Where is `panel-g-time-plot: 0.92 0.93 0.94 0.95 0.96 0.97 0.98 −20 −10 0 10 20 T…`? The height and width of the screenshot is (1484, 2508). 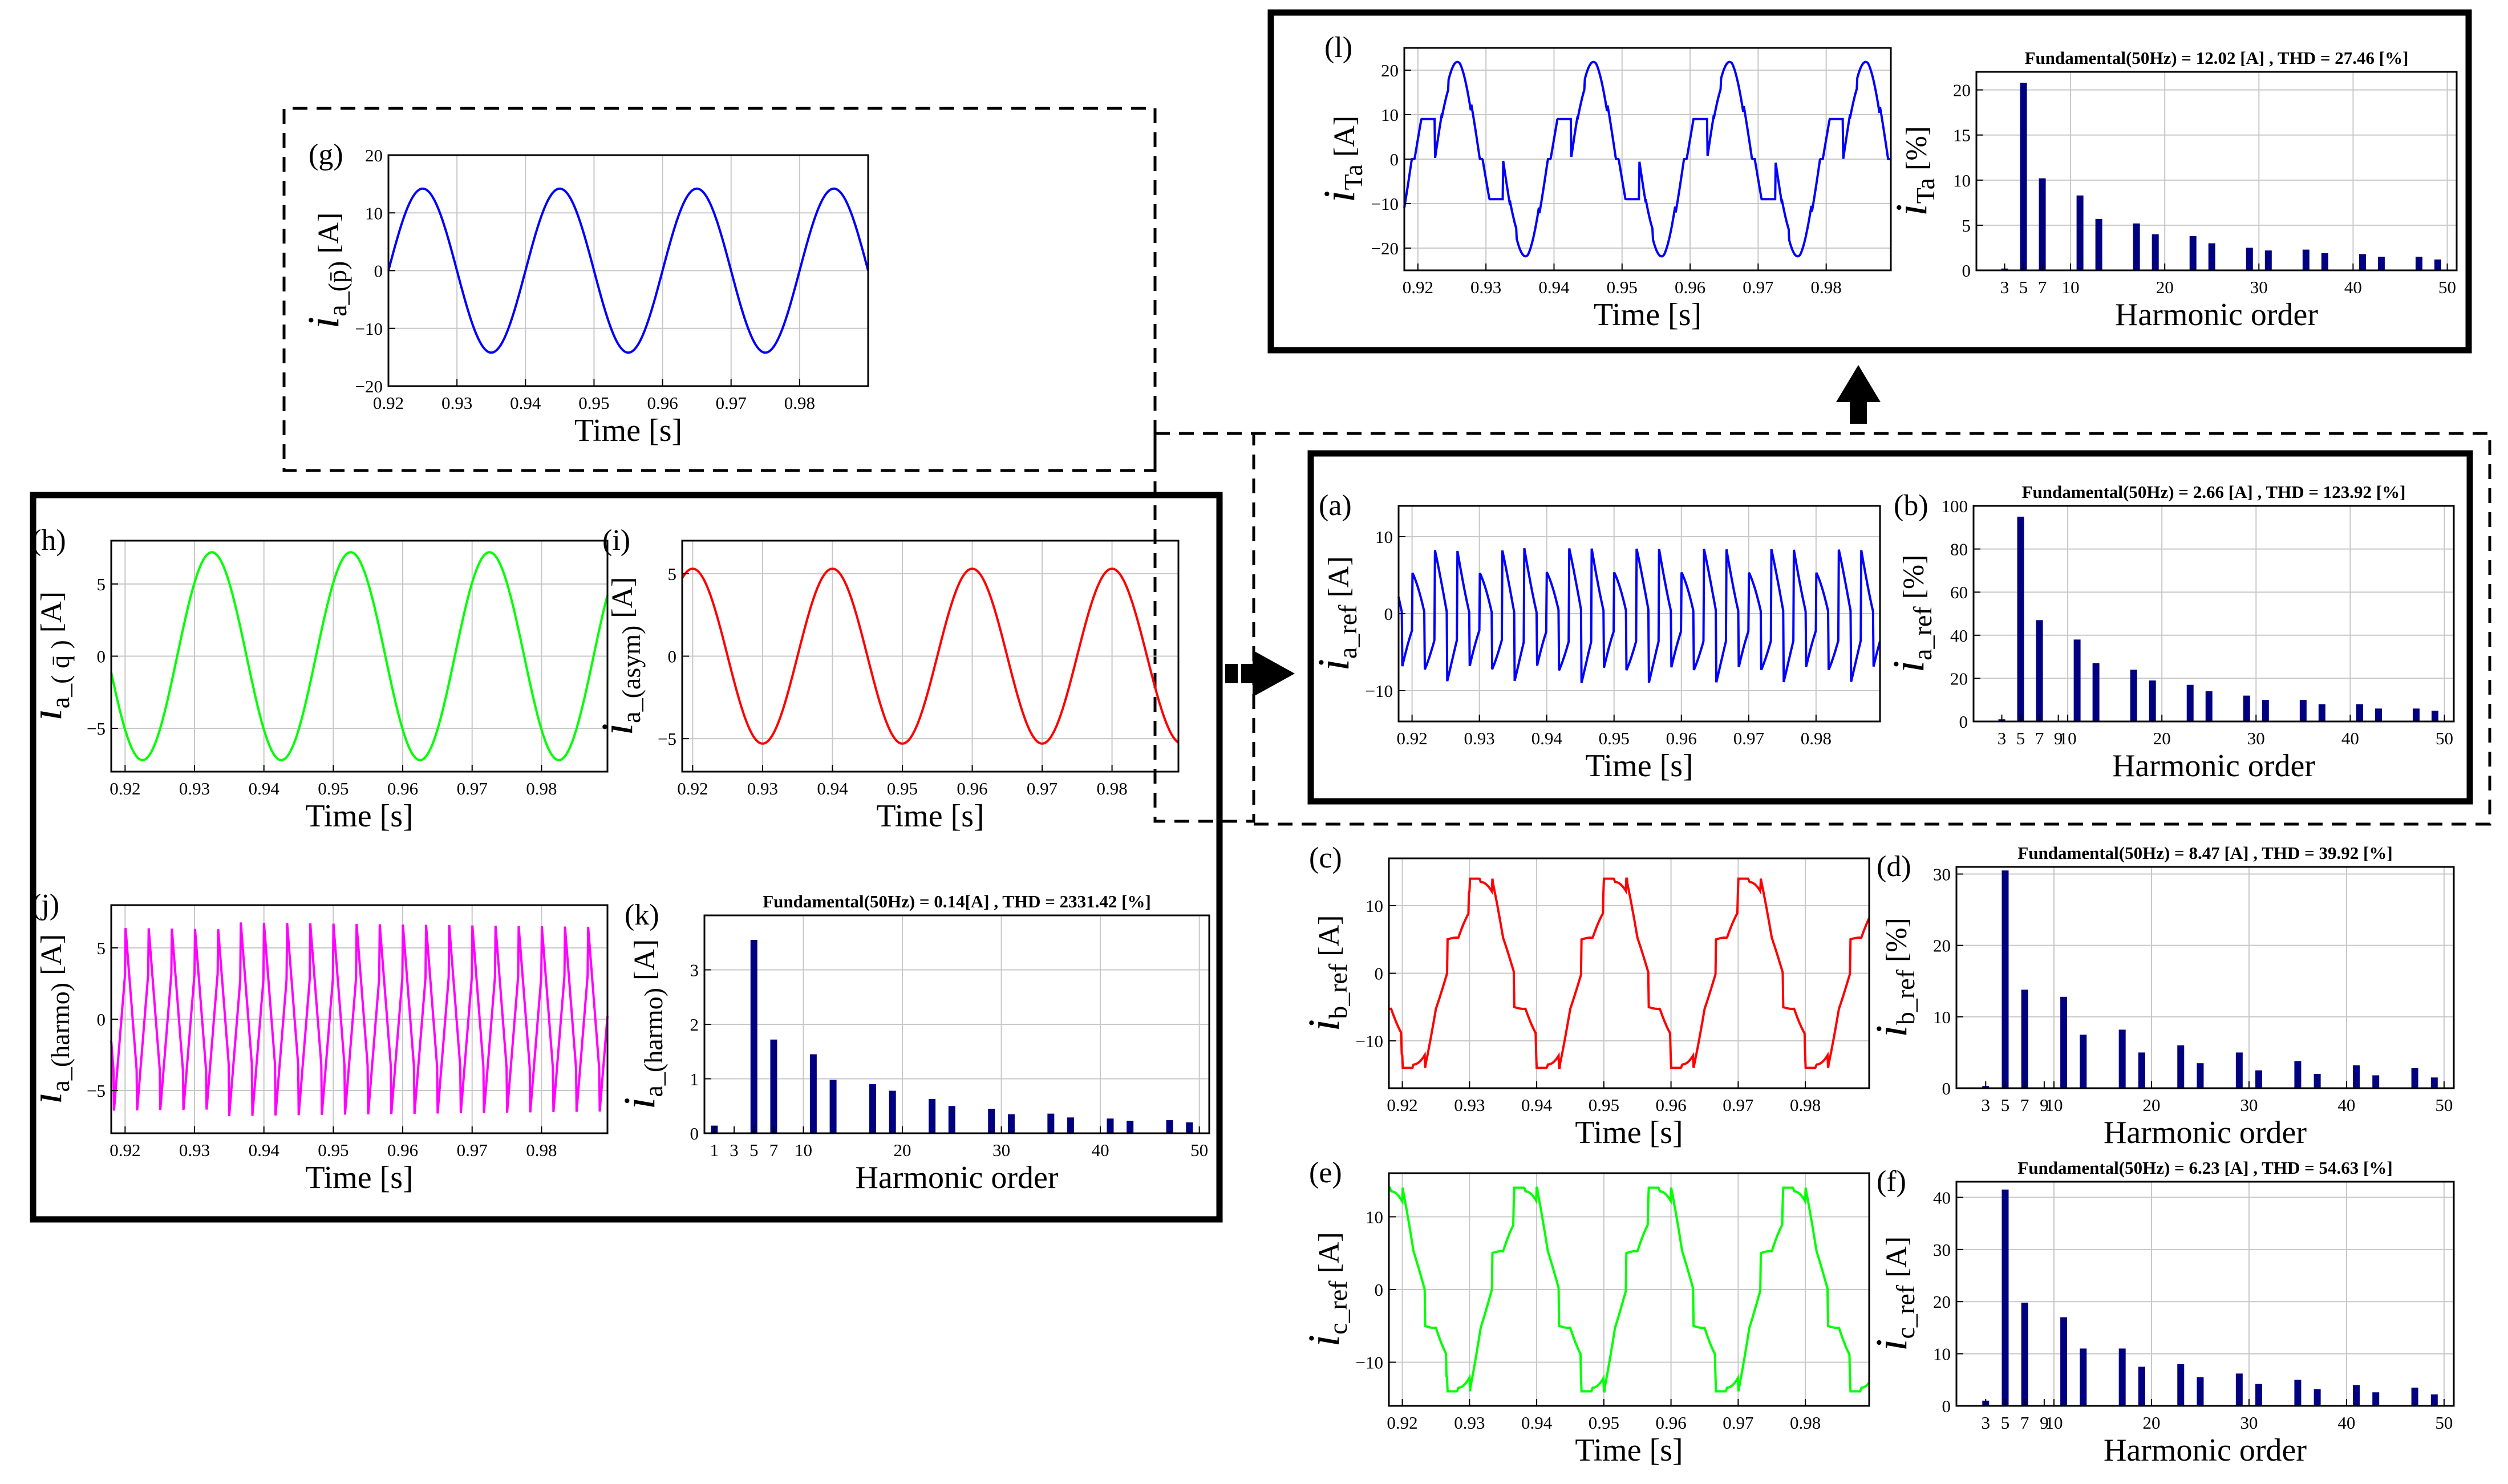 panel-g-time-plot: 0.92 0.93 0.94 0.95 0.96 0.97 0.98 −20 −10 0 10 20 T… is located at coordinates (583, 293).